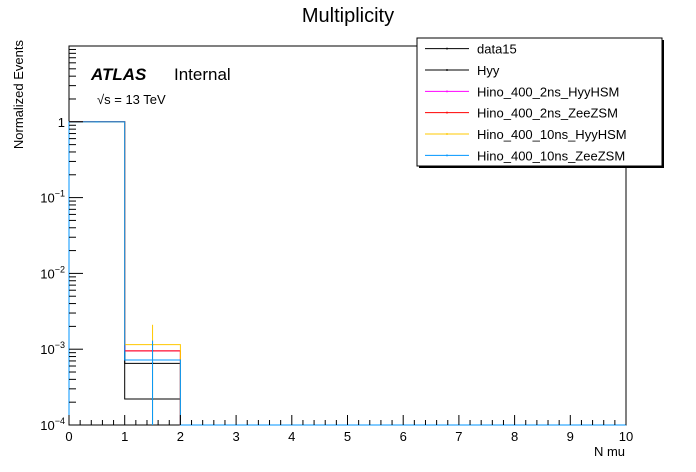  I want to click on x-tick-label: 8, so click(514, 436).